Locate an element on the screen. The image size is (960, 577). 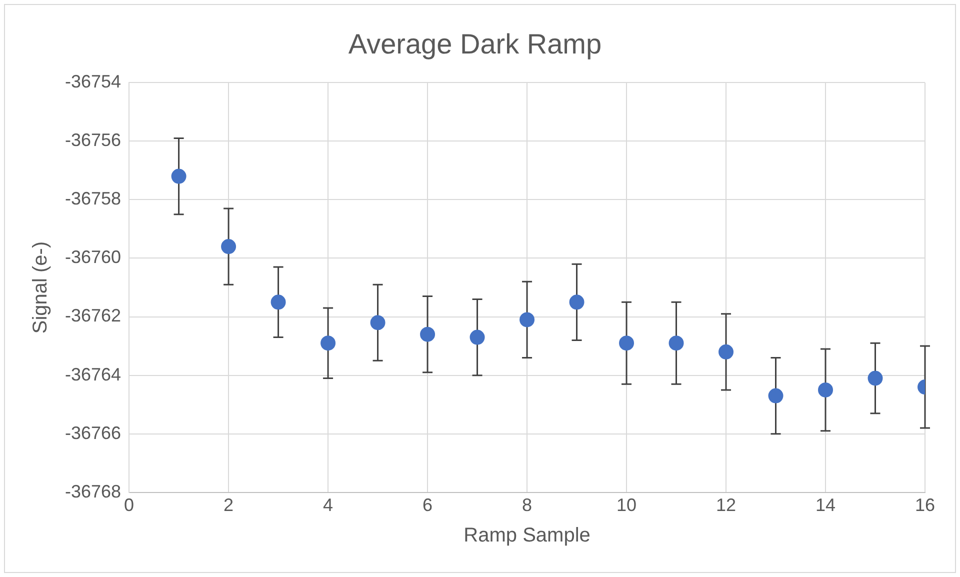
x-tick-label: 10 is located at coordinates (626, 505).